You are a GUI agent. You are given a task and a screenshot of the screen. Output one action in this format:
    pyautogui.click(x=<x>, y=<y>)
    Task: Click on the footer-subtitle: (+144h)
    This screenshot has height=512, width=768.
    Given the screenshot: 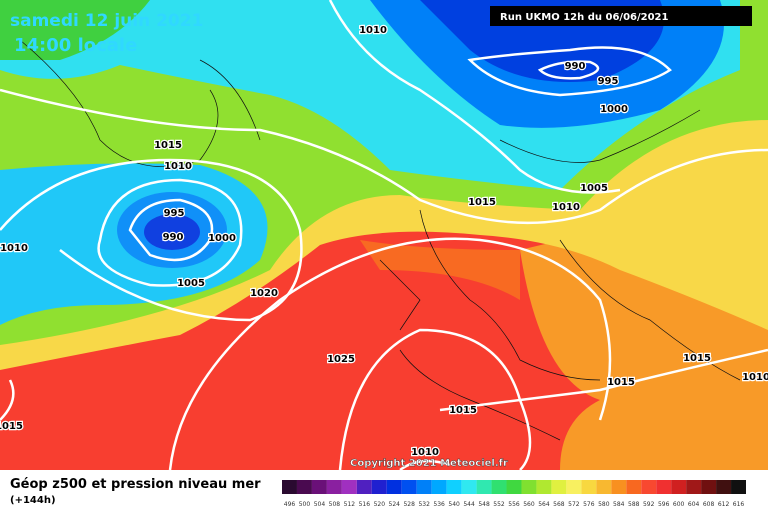 What is the action you would take?
    pyautogui.click(x=33, y=500)
    